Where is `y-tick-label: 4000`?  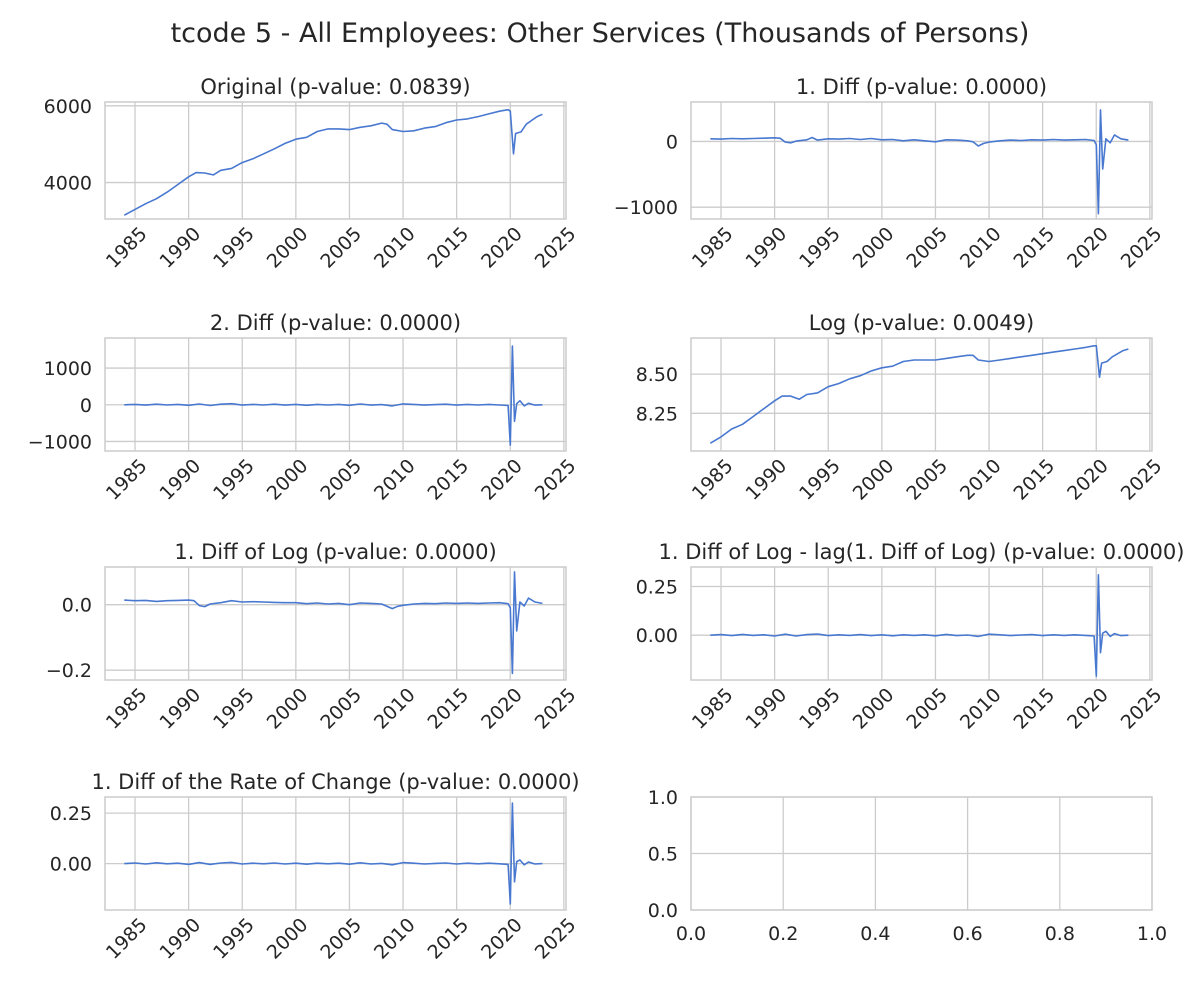 y-tick-label: 4000 is located at coordinates (68, 184).